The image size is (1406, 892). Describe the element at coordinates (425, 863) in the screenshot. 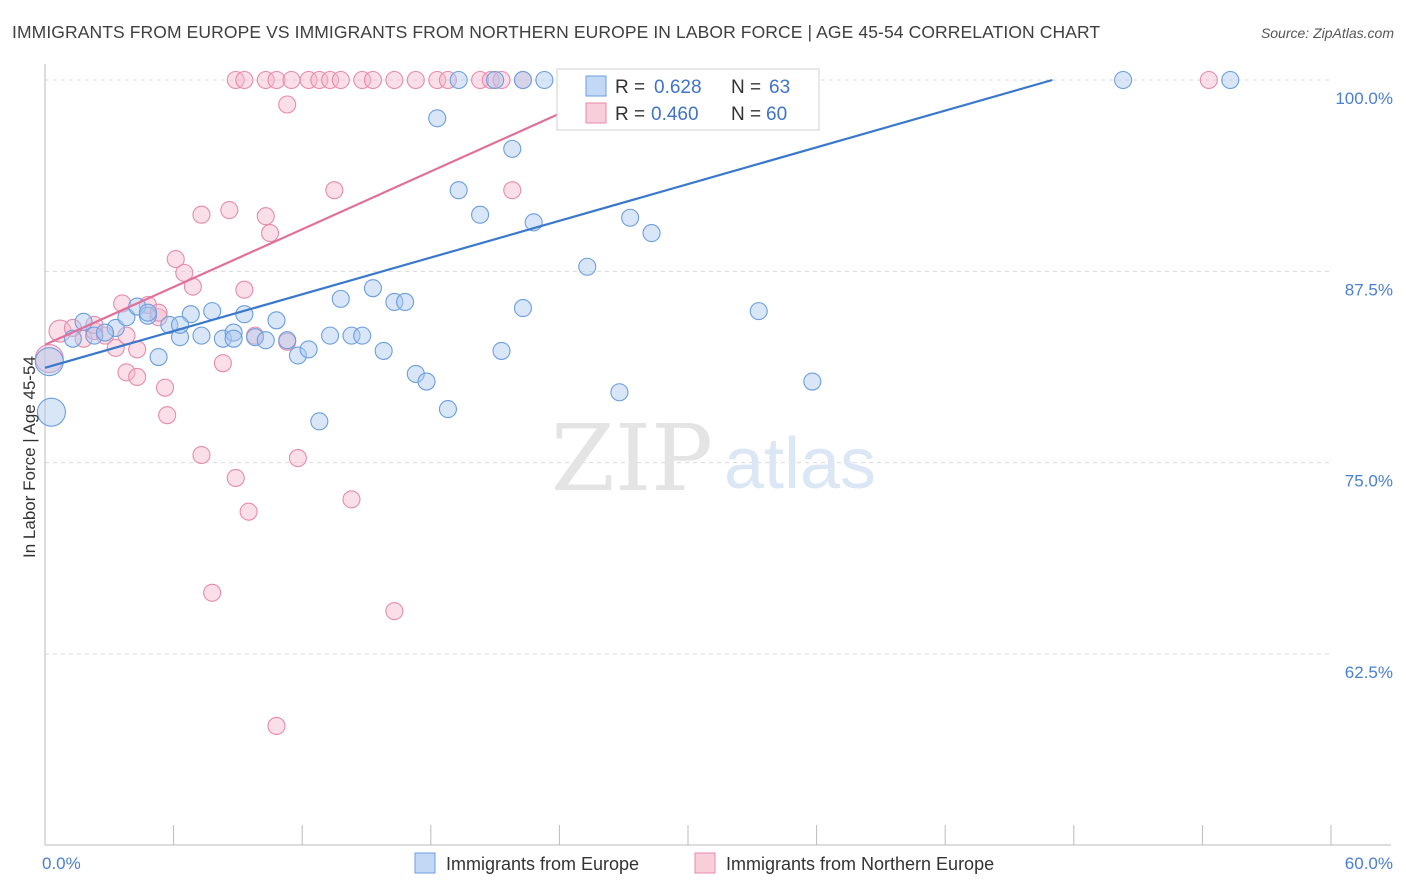

I see `legend-swatch-europe` at that location.